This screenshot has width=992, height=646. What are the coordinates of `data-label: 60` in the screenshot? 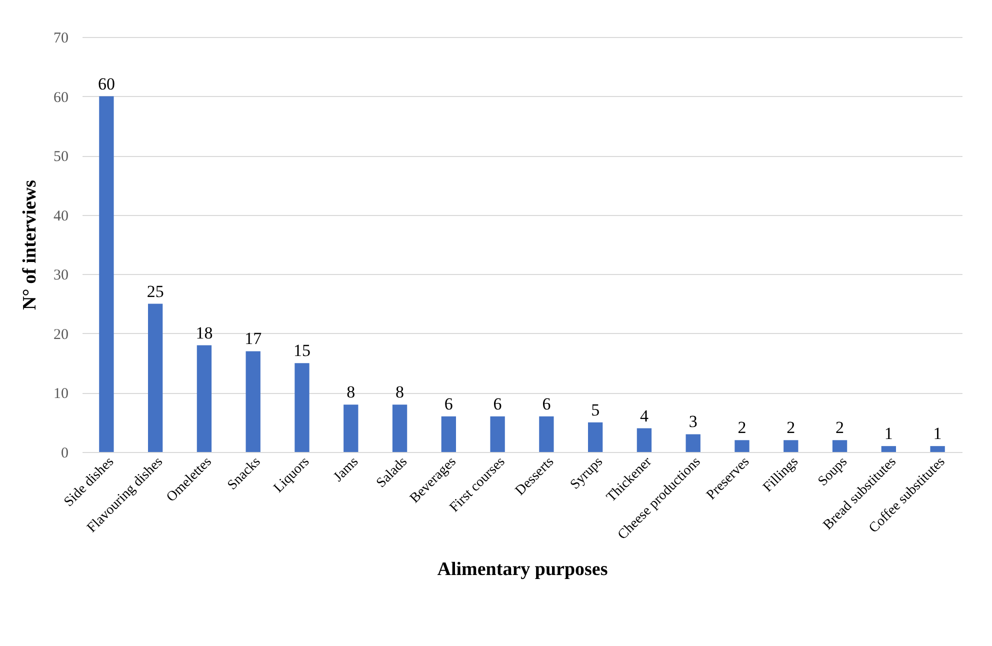 It's located at (106, 84).